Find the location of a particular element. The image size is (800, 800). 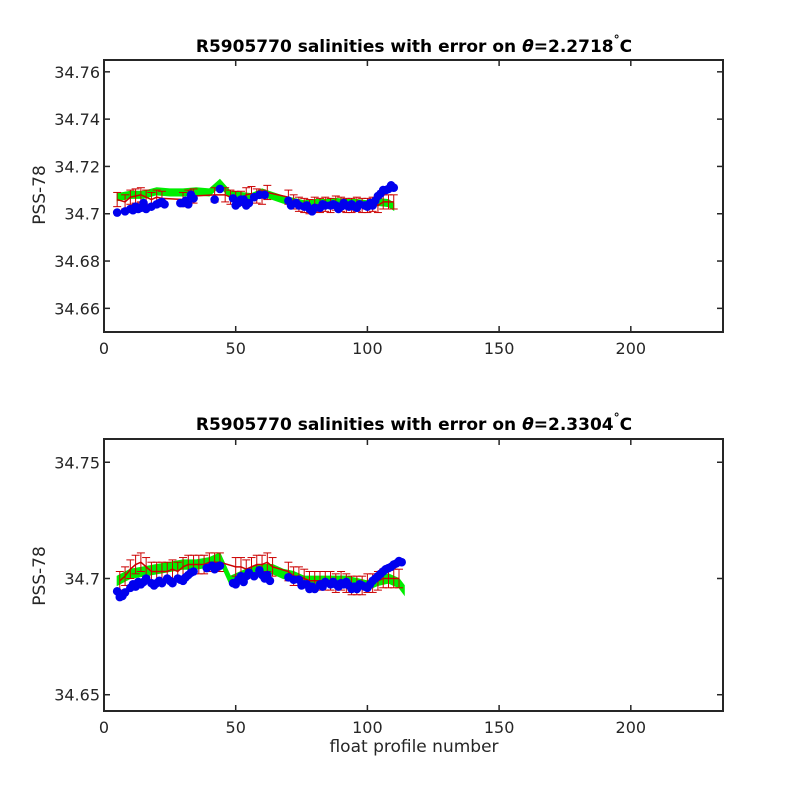

x-axis-label: float profile number is located at coordinates (413, 747).